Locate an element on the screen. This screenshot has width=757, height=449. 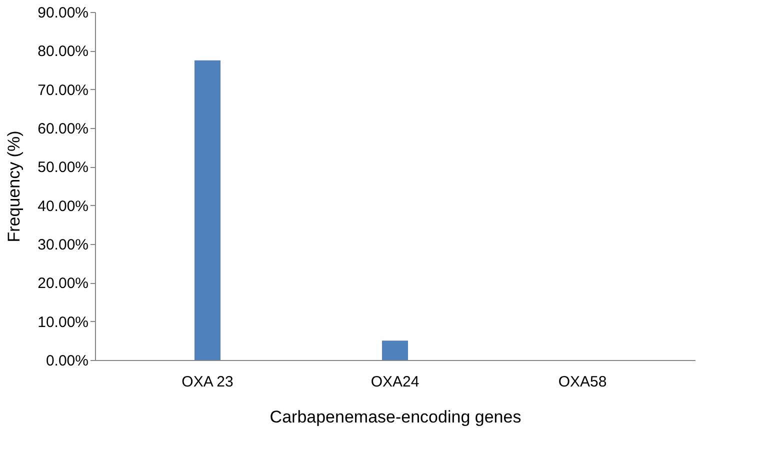
y-tick-label: 10.00% is located at coordinates (63, 322).